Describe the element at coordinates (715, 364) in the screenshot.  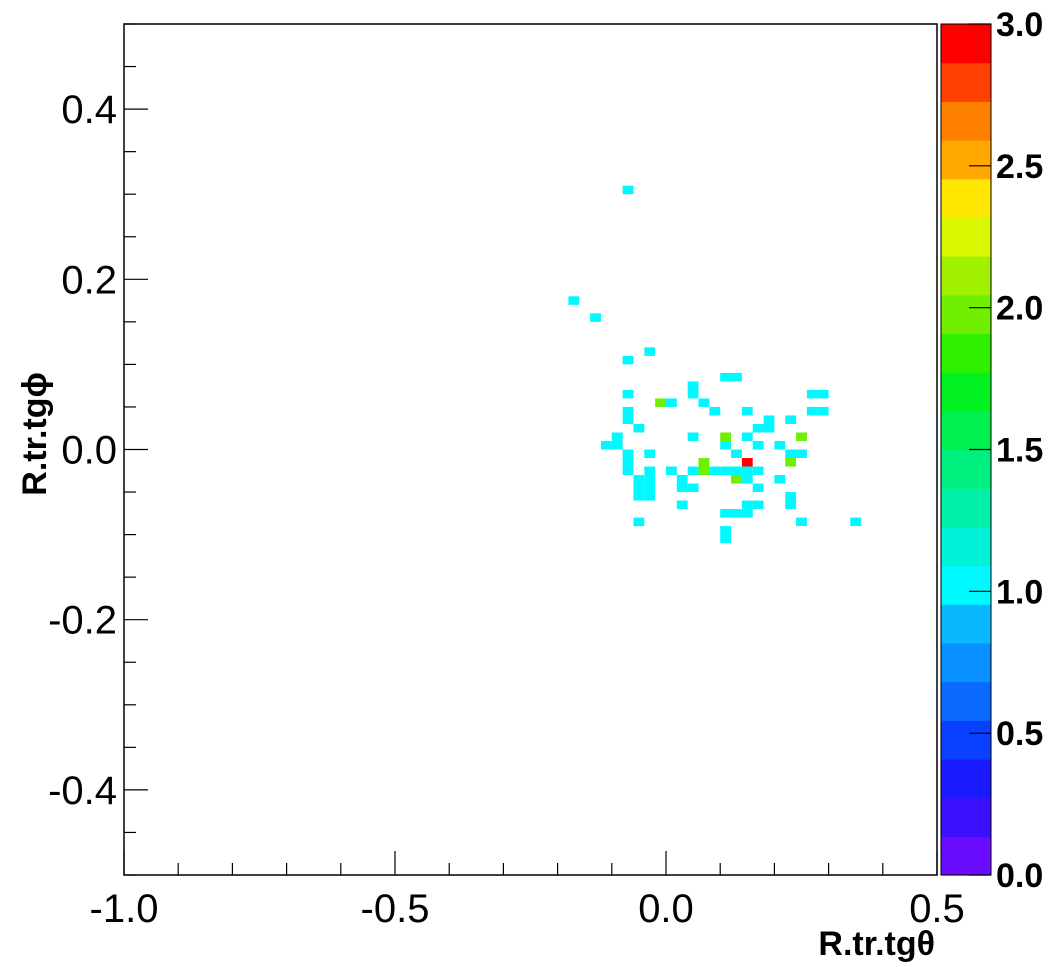
I see `heatmap-cells` at that location.